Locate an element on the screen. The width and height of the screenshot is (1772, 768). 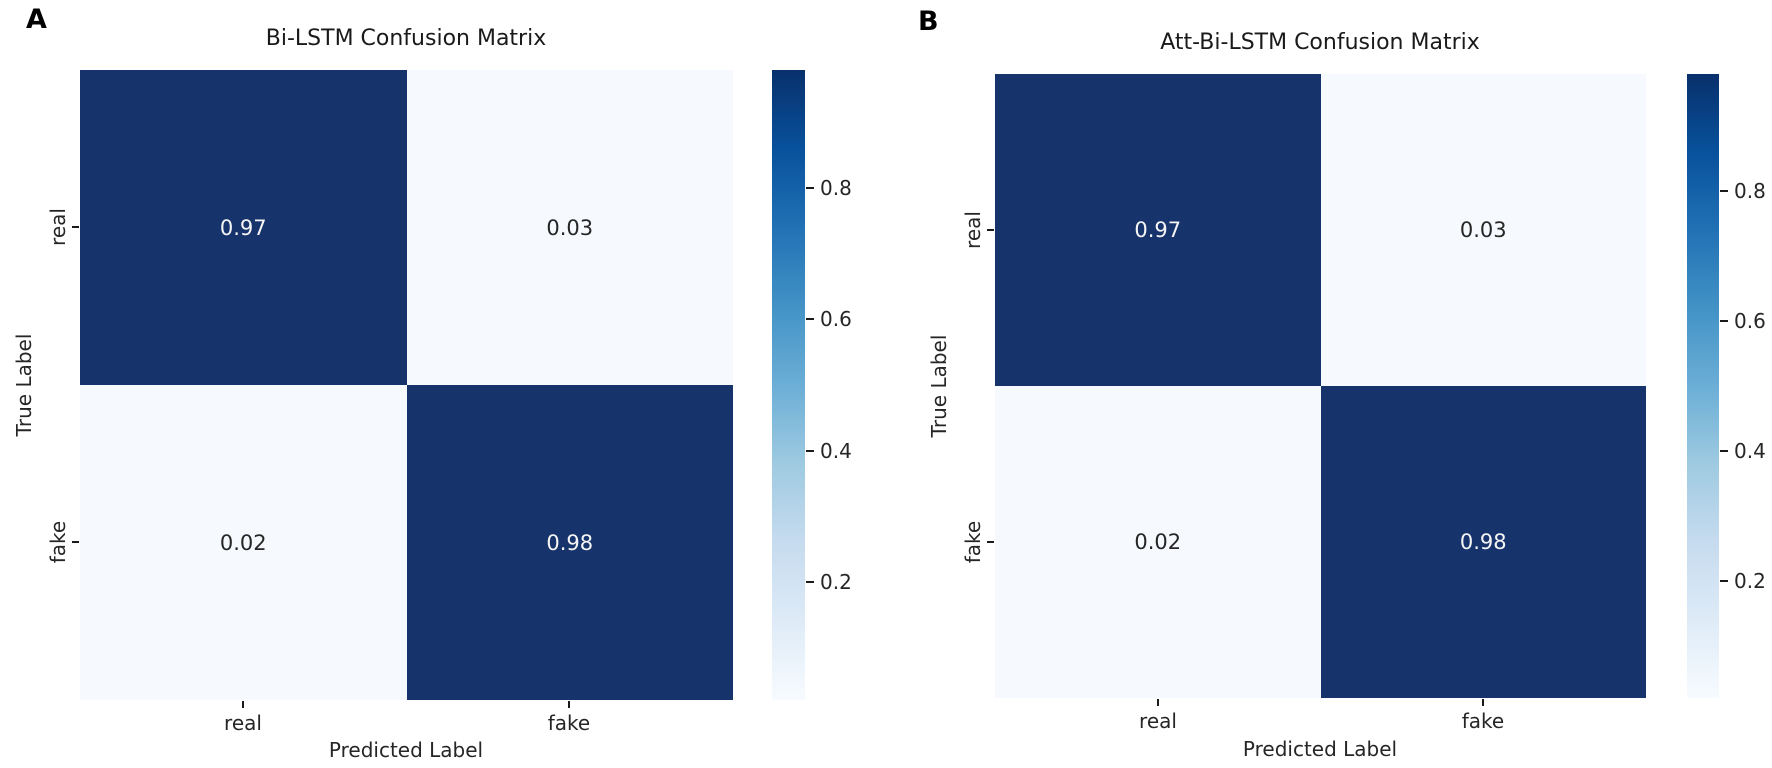
panel-a-letter: A is located at coordinates (36, 19).